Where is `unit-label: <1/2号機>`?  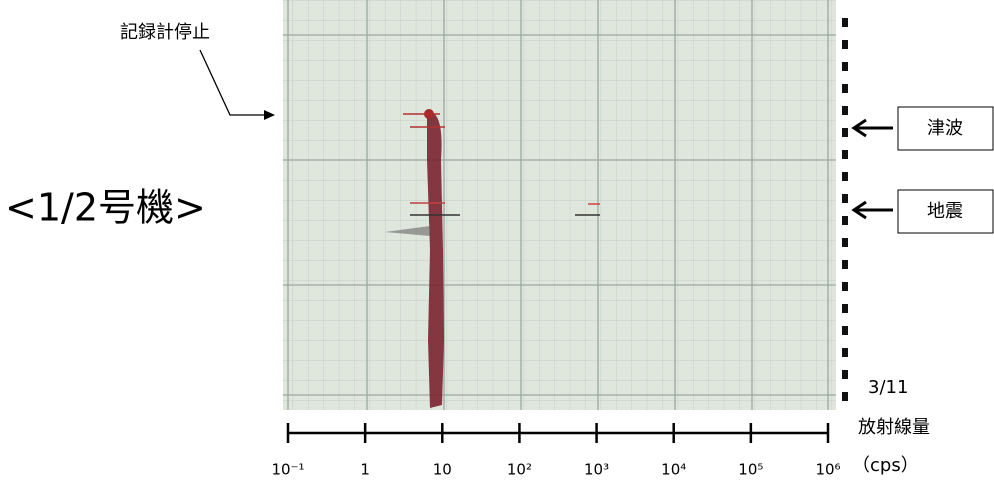 unit-label: <1/2号機> is located at coordinates (105, 208).